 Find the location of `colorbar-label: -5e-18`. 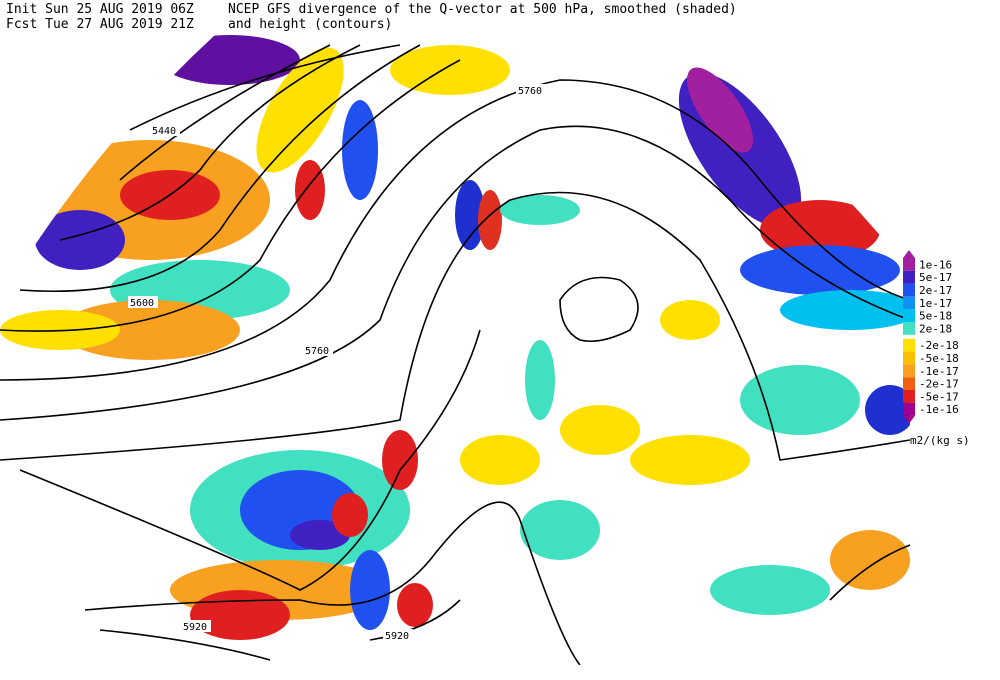

colorbar-label: -5e-18 is located at coordinates (939, 358).